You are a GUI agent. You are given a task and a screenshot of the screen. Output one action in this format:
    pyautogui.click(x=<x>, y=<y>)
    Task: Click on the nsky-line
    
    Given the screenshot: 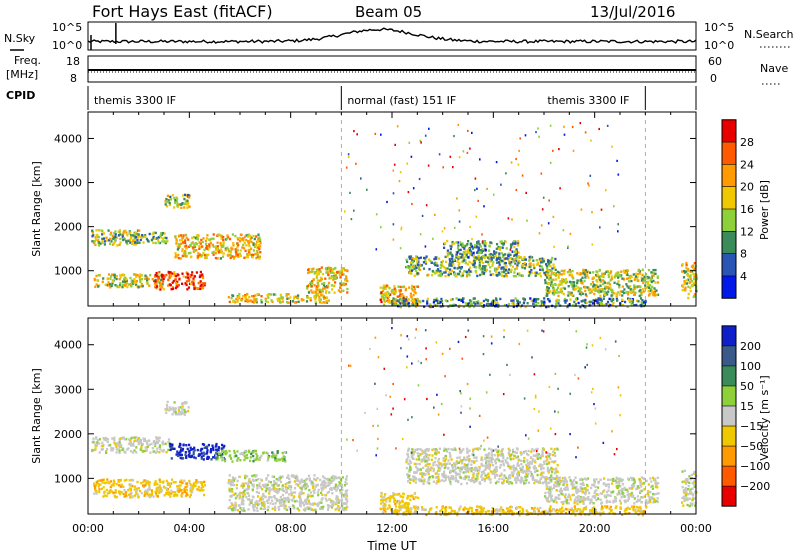 What is the action you would take?
    pyautogui.click(x=392, y=35)
    